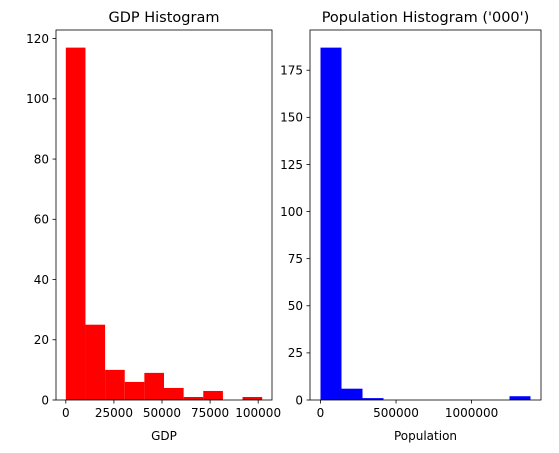 This screenshot has width=559, height=453. Describe the element at coordinates (425, 436) in the screenshot. I see `population-x-axis-label: Population` at that location.